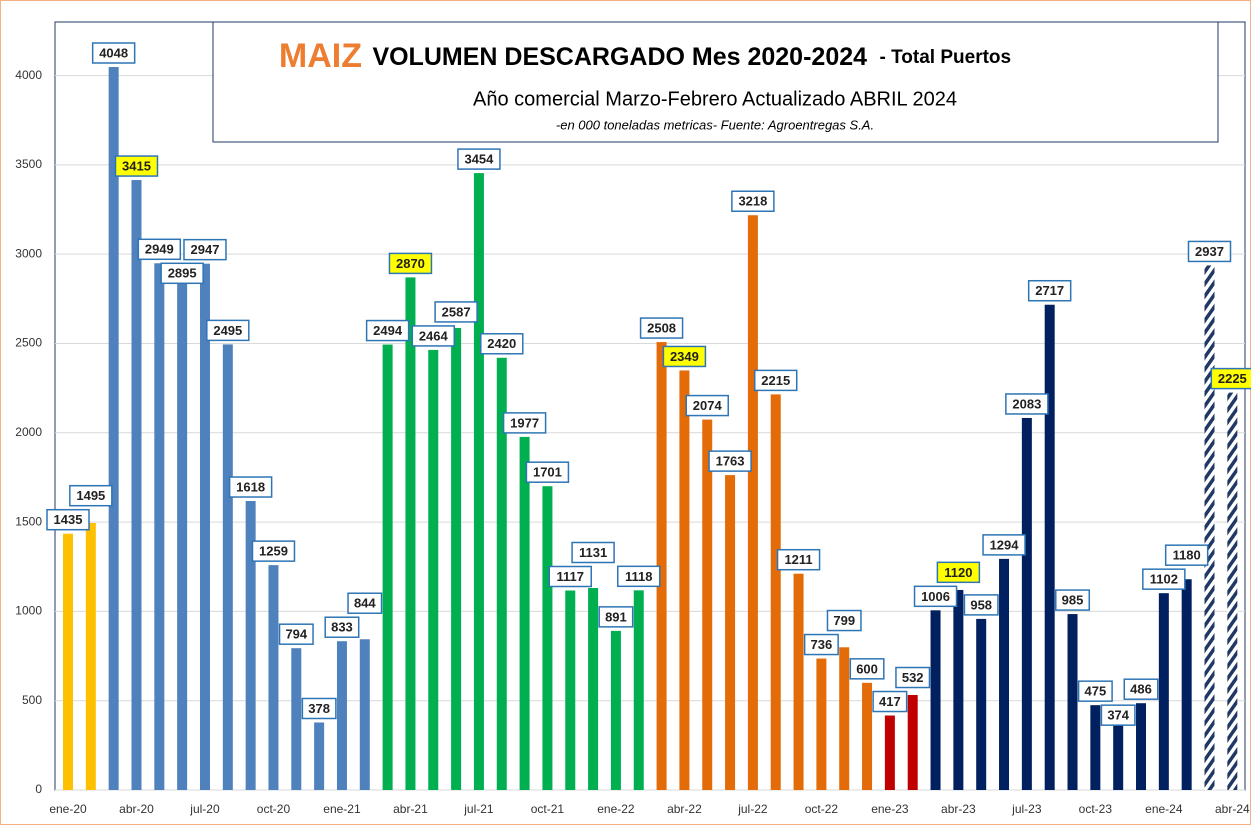  What do you see at coordinates (524, 422) in the screenshot?
I see `data-label: 1977` at bounding box center [524, 422].